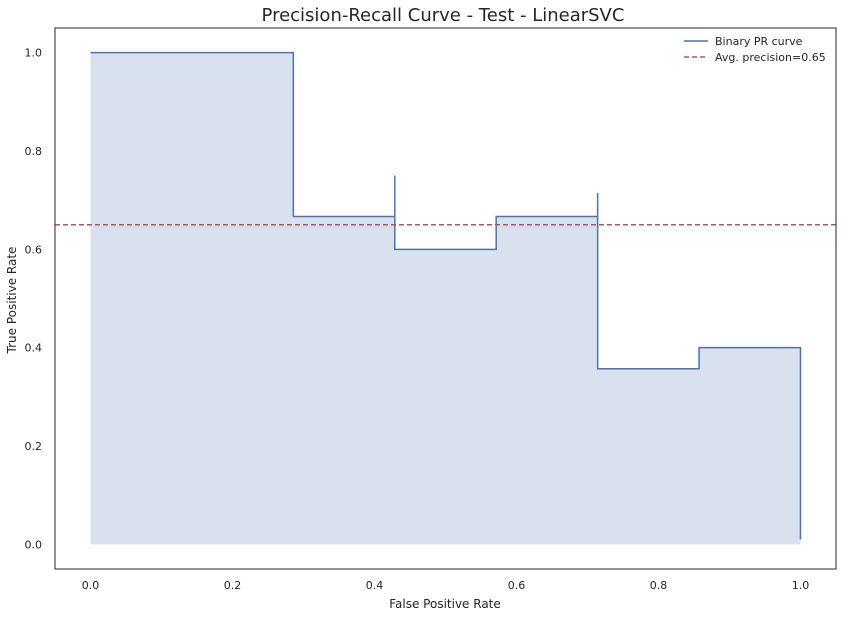  I want to click on legend-label-pr-curve: Binary PR curve, so click(759, 41).